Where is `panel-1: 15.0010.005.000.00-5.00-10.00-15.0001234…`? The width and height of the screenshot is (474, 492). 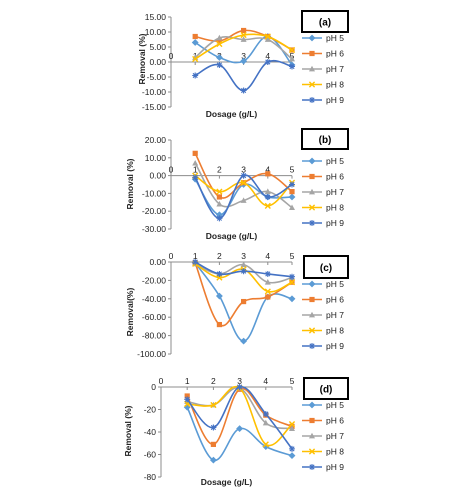
panel-1: 15.0010.005.000.00-5.00-10.00-15.0001234… is located at coordinates (243, 64).